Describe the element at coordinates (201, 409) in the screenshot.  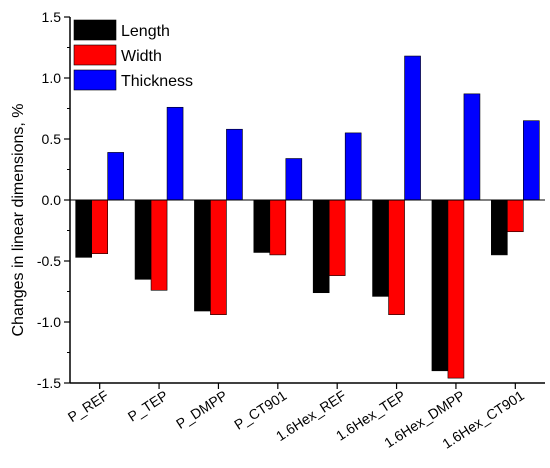
I see `x-tick-label: P_DMPP` at that location.